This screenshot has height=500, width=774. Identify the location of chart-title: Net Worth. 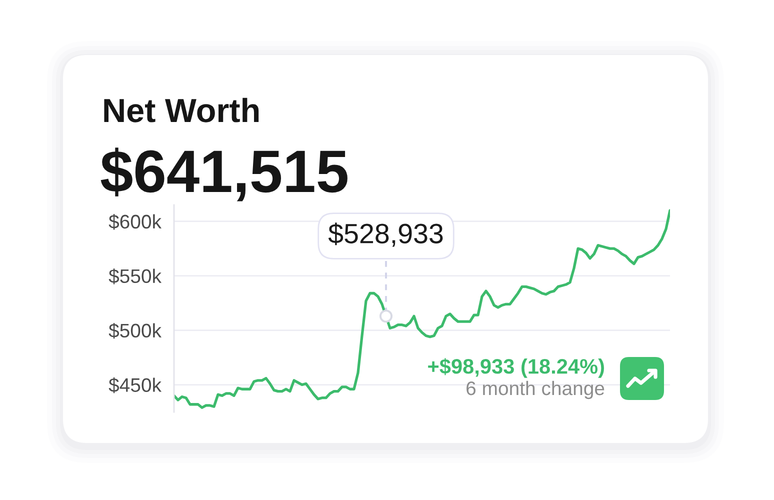
(181, 110).